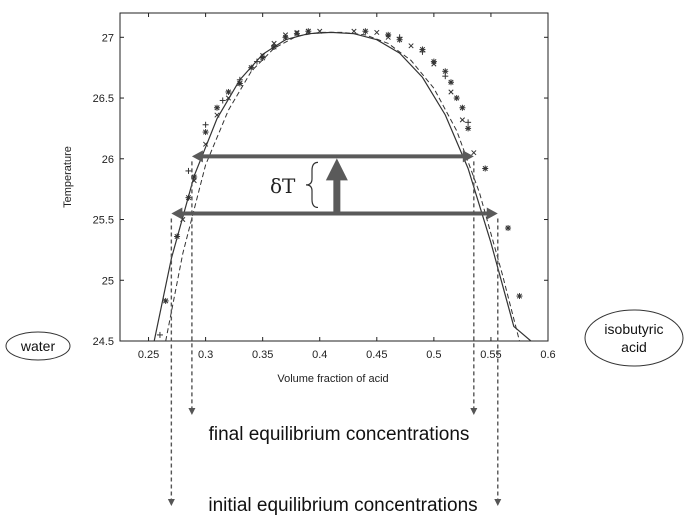 The width and height of the screenshot is (685, 519). I want to click on y-axis-label: Temperature, so click(68, 177).